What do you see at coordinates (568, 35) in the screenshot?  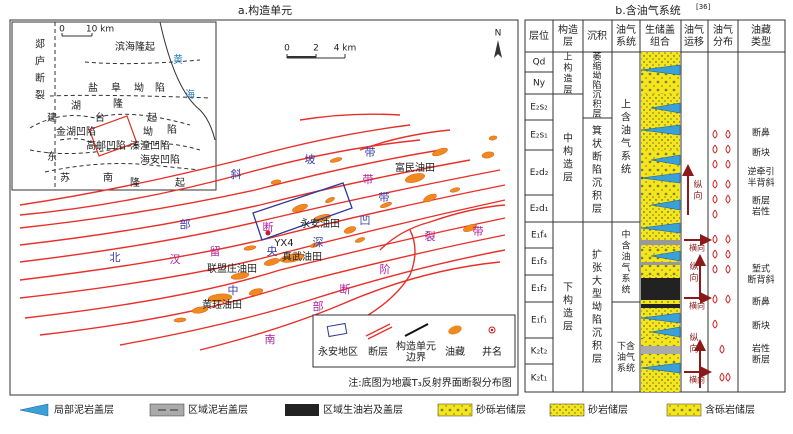 I see `column-header: 构造层` at bounding box center [568, 35].